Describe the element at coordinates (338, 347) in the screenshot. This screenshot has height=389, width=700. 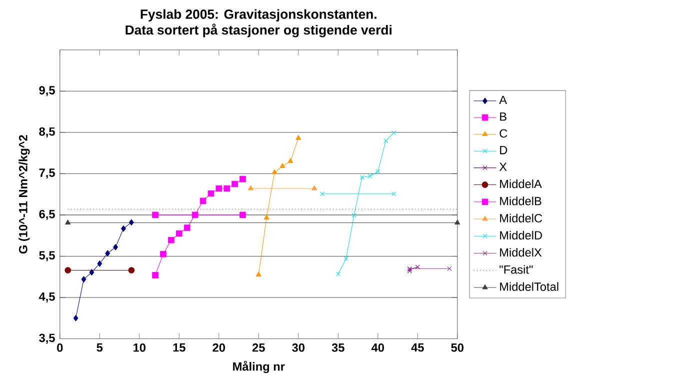
I see `x-tick-label: 35` at that location.